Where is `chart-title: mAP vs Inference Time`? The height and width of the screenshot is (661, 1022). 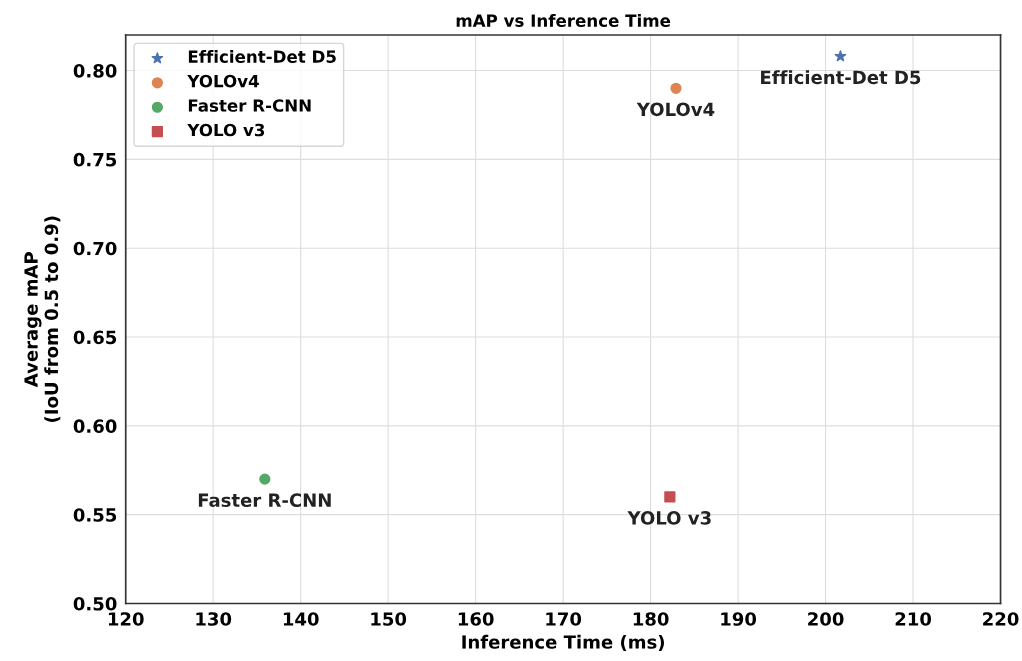
chart-title: mAP vs Inference Time is located at coordinates (563, 20).